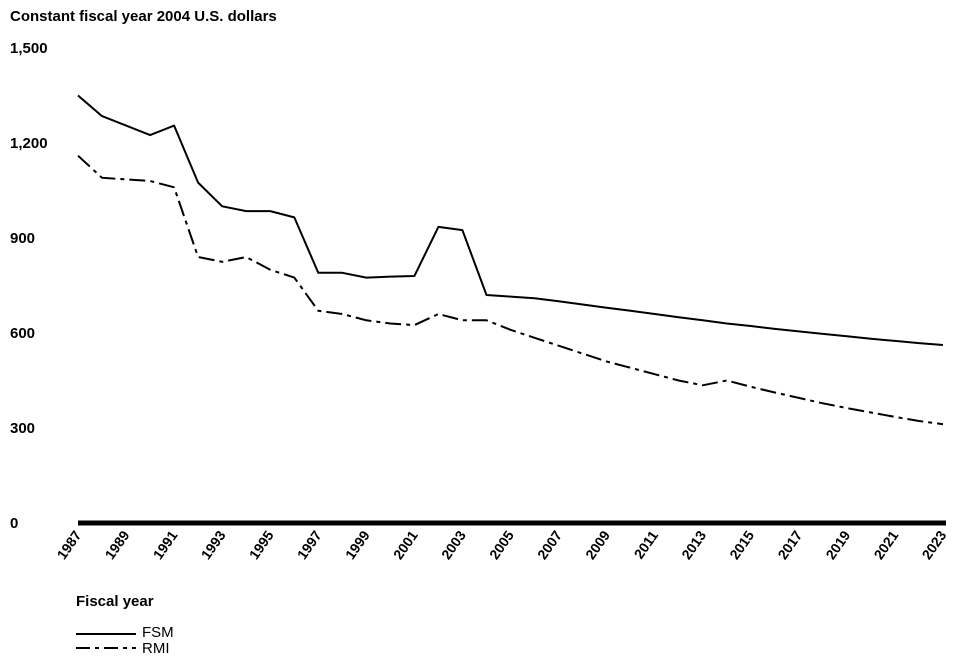 The height and width of the screenshot is (664, 961). Describe the element at coordinates (549, 544) in the screenshot. I see `x-tick-label: 2007` at that location.